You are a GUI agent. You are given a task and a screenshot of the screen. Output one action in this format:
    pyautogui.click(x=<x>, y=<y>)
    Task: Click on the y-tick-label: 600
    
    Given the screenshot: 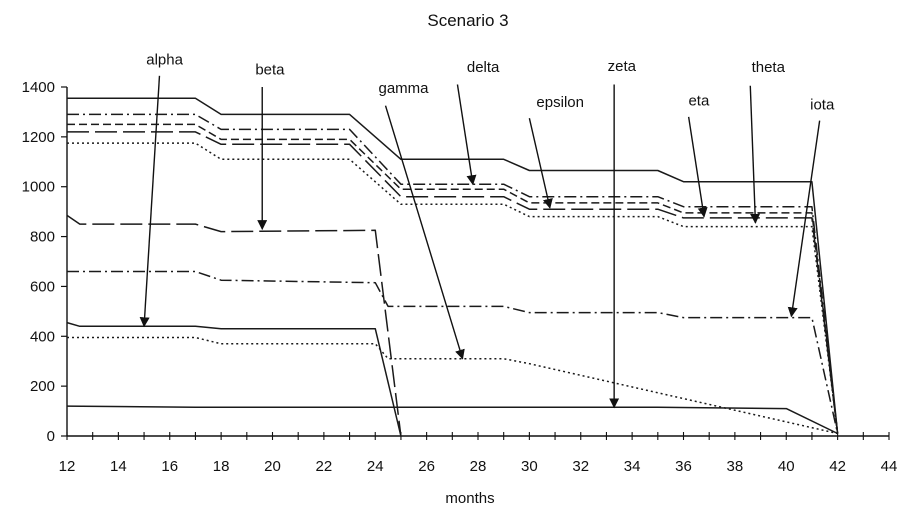 What is the action you would take?
    pyautogui.click(x=42, y=286)
    